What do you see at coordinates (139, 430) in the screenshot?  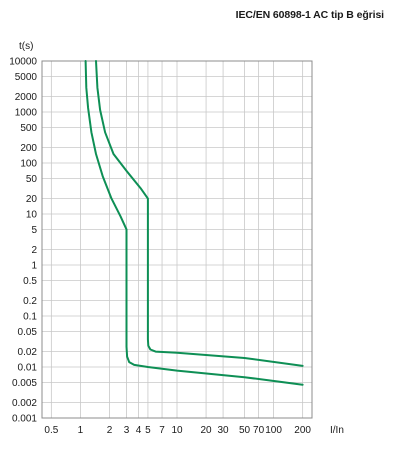 I see `x-tick-label: 4` at bounding box center [139, 430].